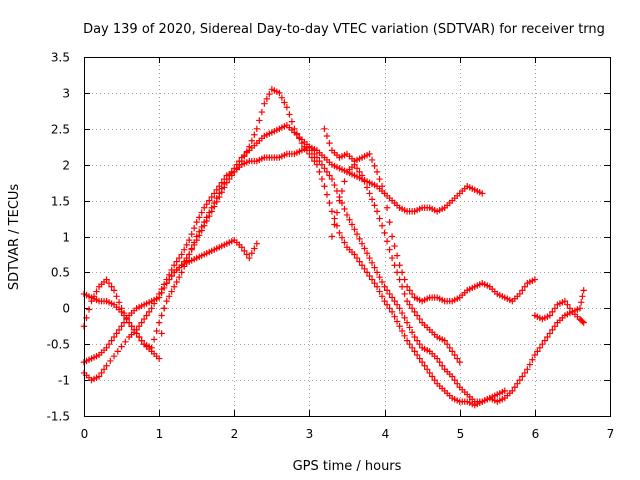  I want to click on y-tick-label: 2.5, so click(60, 130).